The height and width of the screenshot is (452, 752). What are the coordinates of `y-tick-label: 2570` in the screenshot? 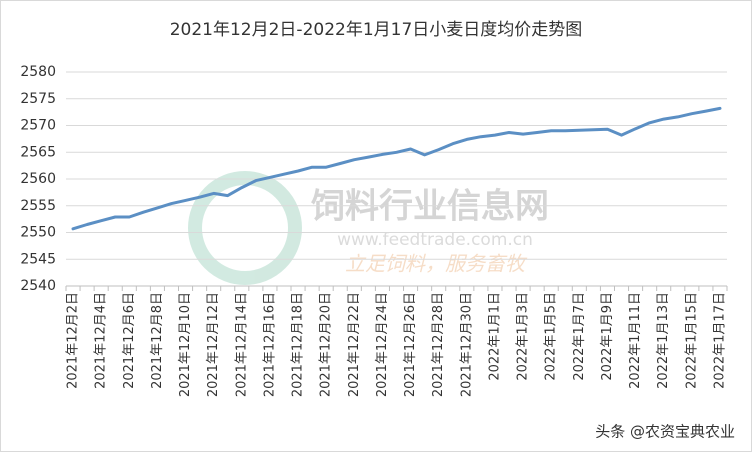 It's located at (38, 126).